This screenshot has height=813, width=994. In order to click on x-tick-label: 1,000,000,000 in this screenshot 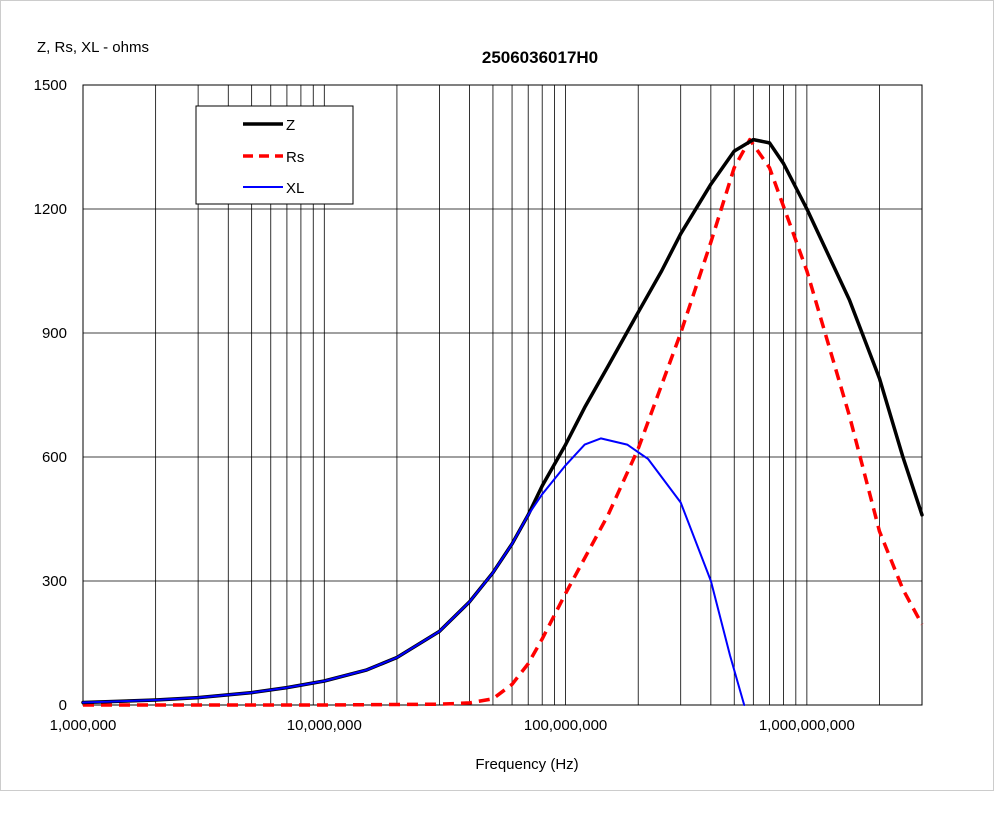, I will do `click(807, 725)`.